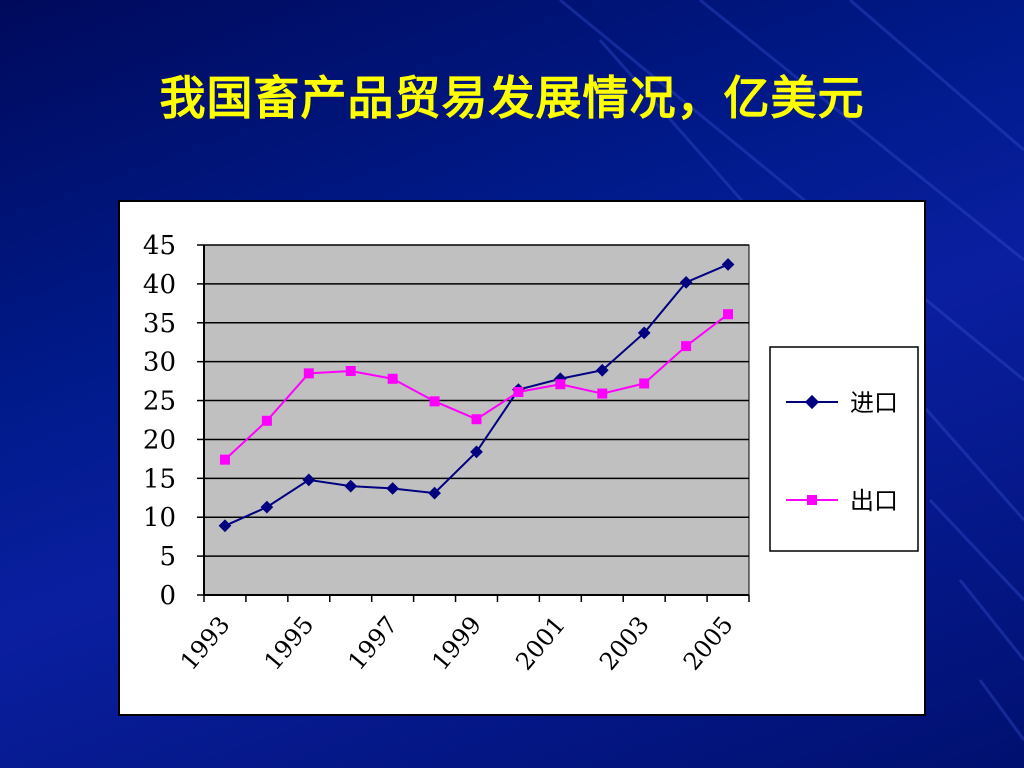  Describe the element at coordinates (159, 324) in the screenshot. I see `y-tick-label: 35` at that location.